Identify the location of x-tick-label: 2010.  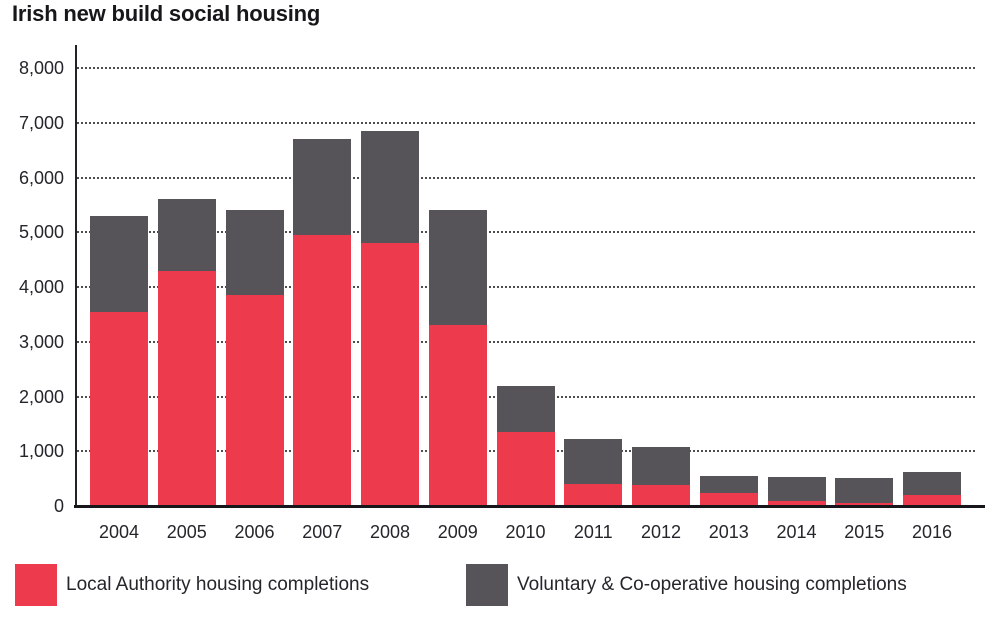
(525, 532).